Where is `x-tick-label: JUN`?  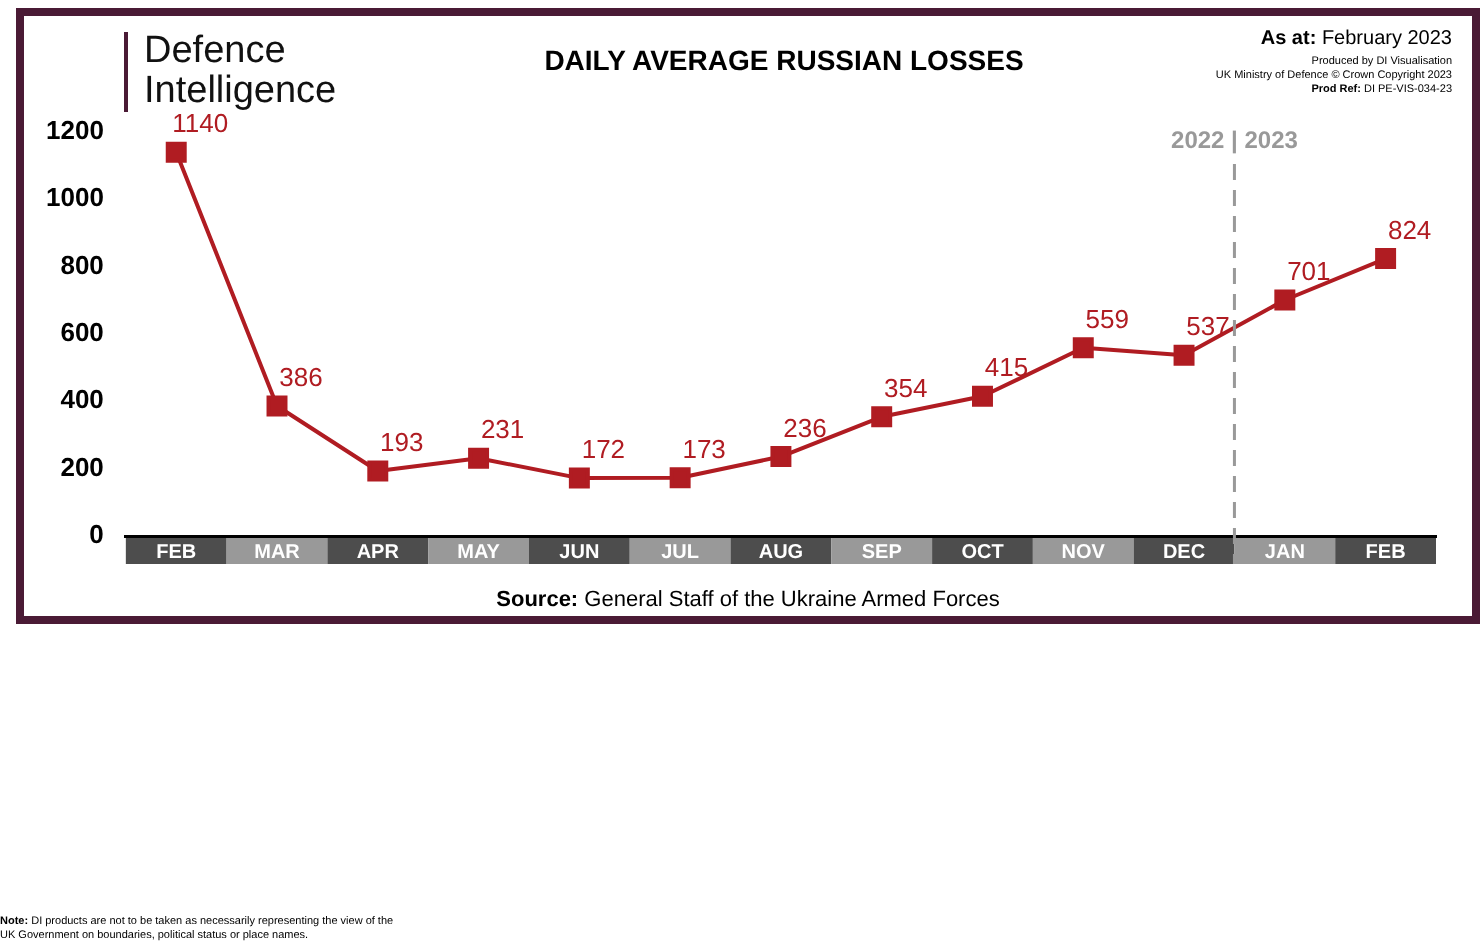 x-tick-label: JUN is located at coordinates (579, 552).